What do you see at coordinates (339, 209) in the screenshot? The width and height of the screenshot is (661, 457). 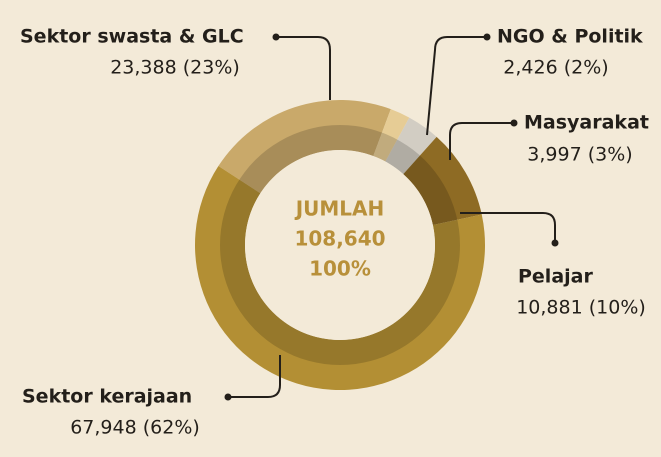 I see `center-text: JUMLAH` at bounding box center [339, 209].